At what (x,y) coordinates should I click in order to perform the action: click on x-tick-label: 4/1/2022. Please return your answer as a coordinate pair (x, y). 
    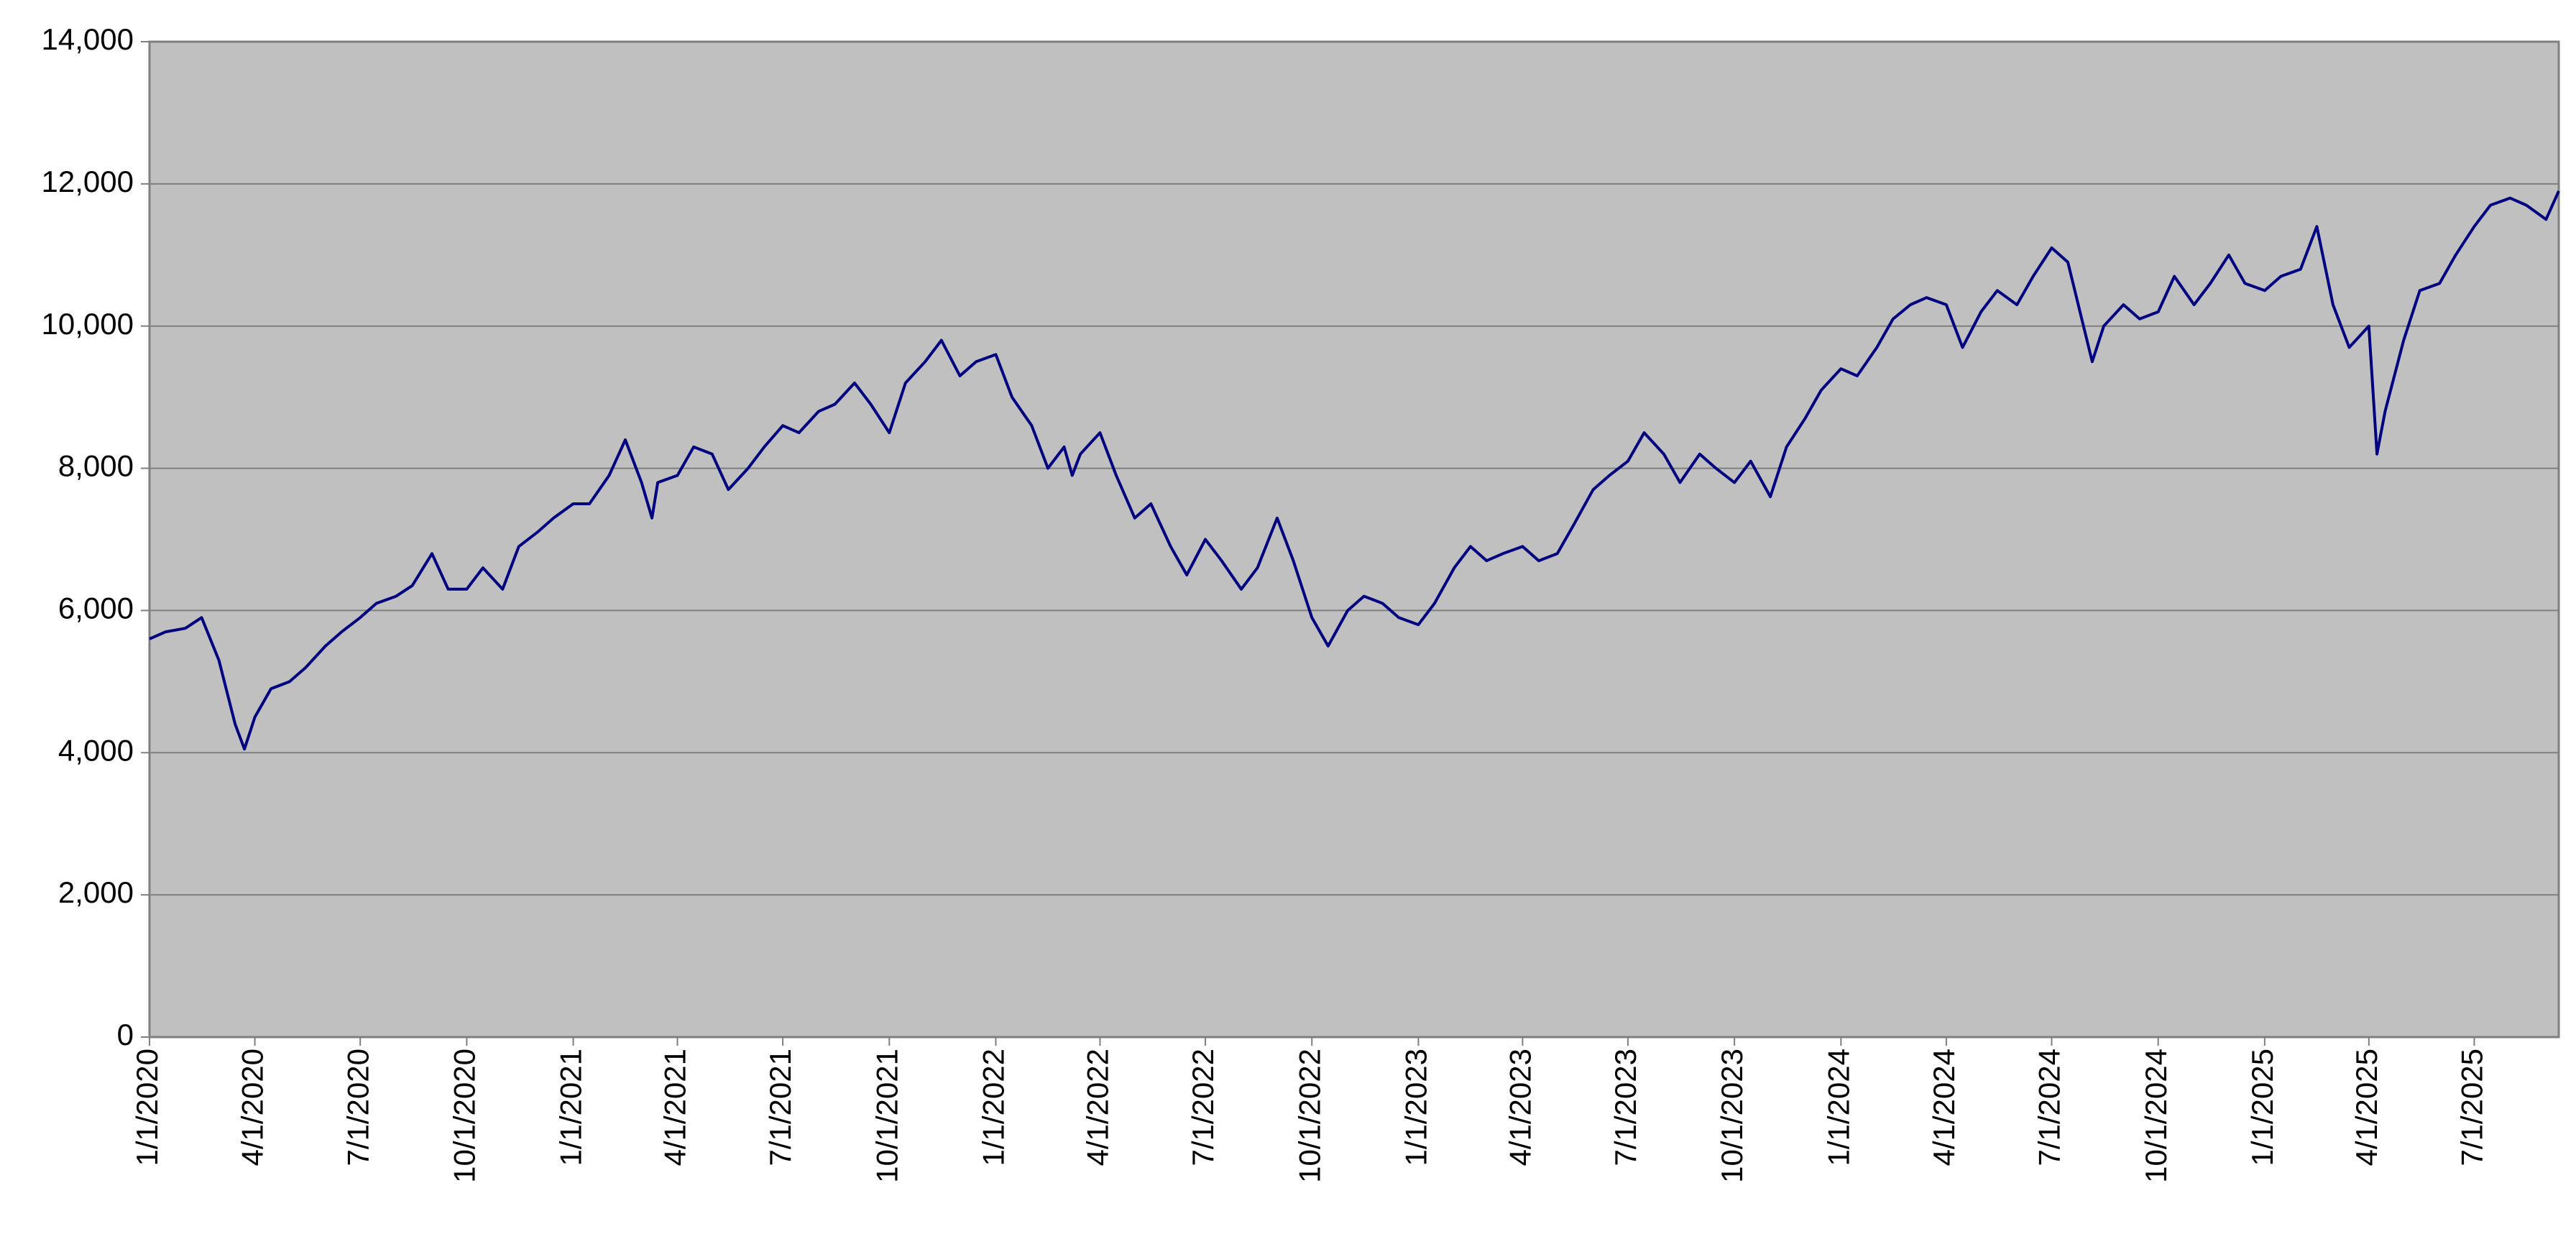
    Looking at the image, I should click on (1098, 1108).